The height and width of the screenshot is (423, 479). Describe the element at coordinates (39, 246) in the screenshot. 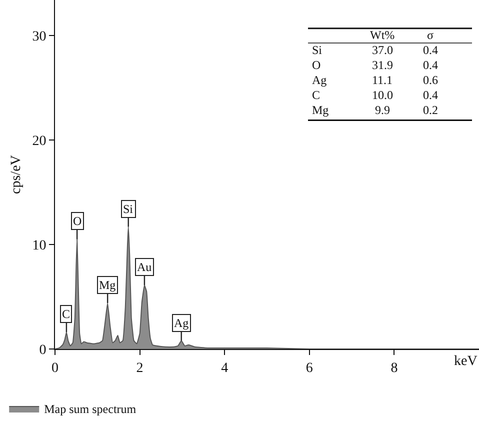

I see `y-tick-label: 10` at that location.